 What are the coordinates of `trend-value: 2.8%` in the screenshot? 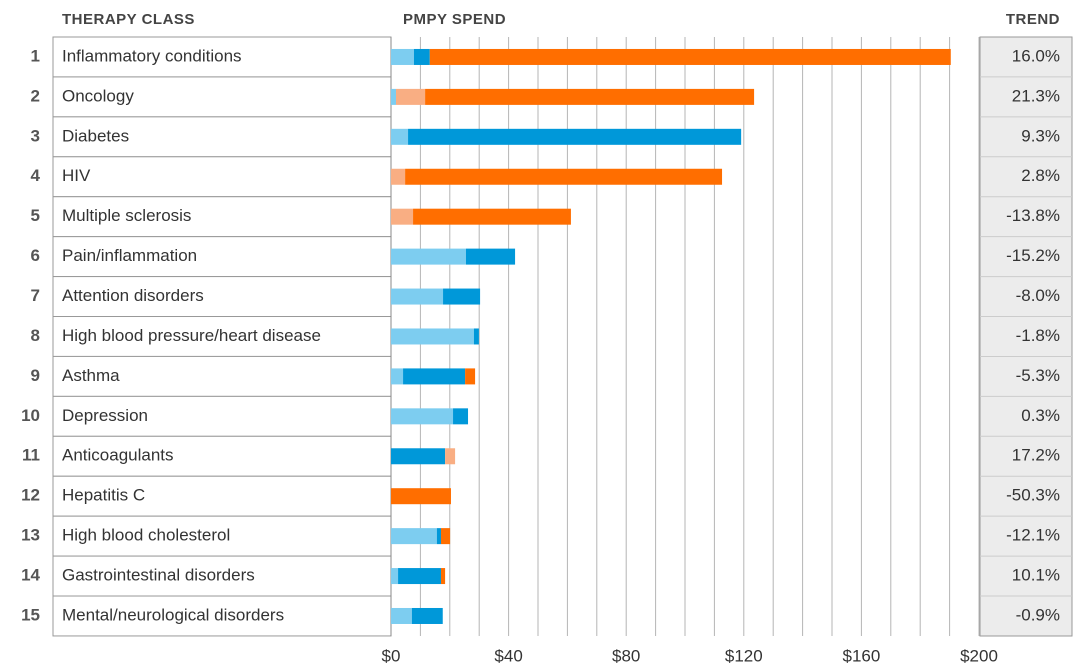 It's located at (1040, 175).